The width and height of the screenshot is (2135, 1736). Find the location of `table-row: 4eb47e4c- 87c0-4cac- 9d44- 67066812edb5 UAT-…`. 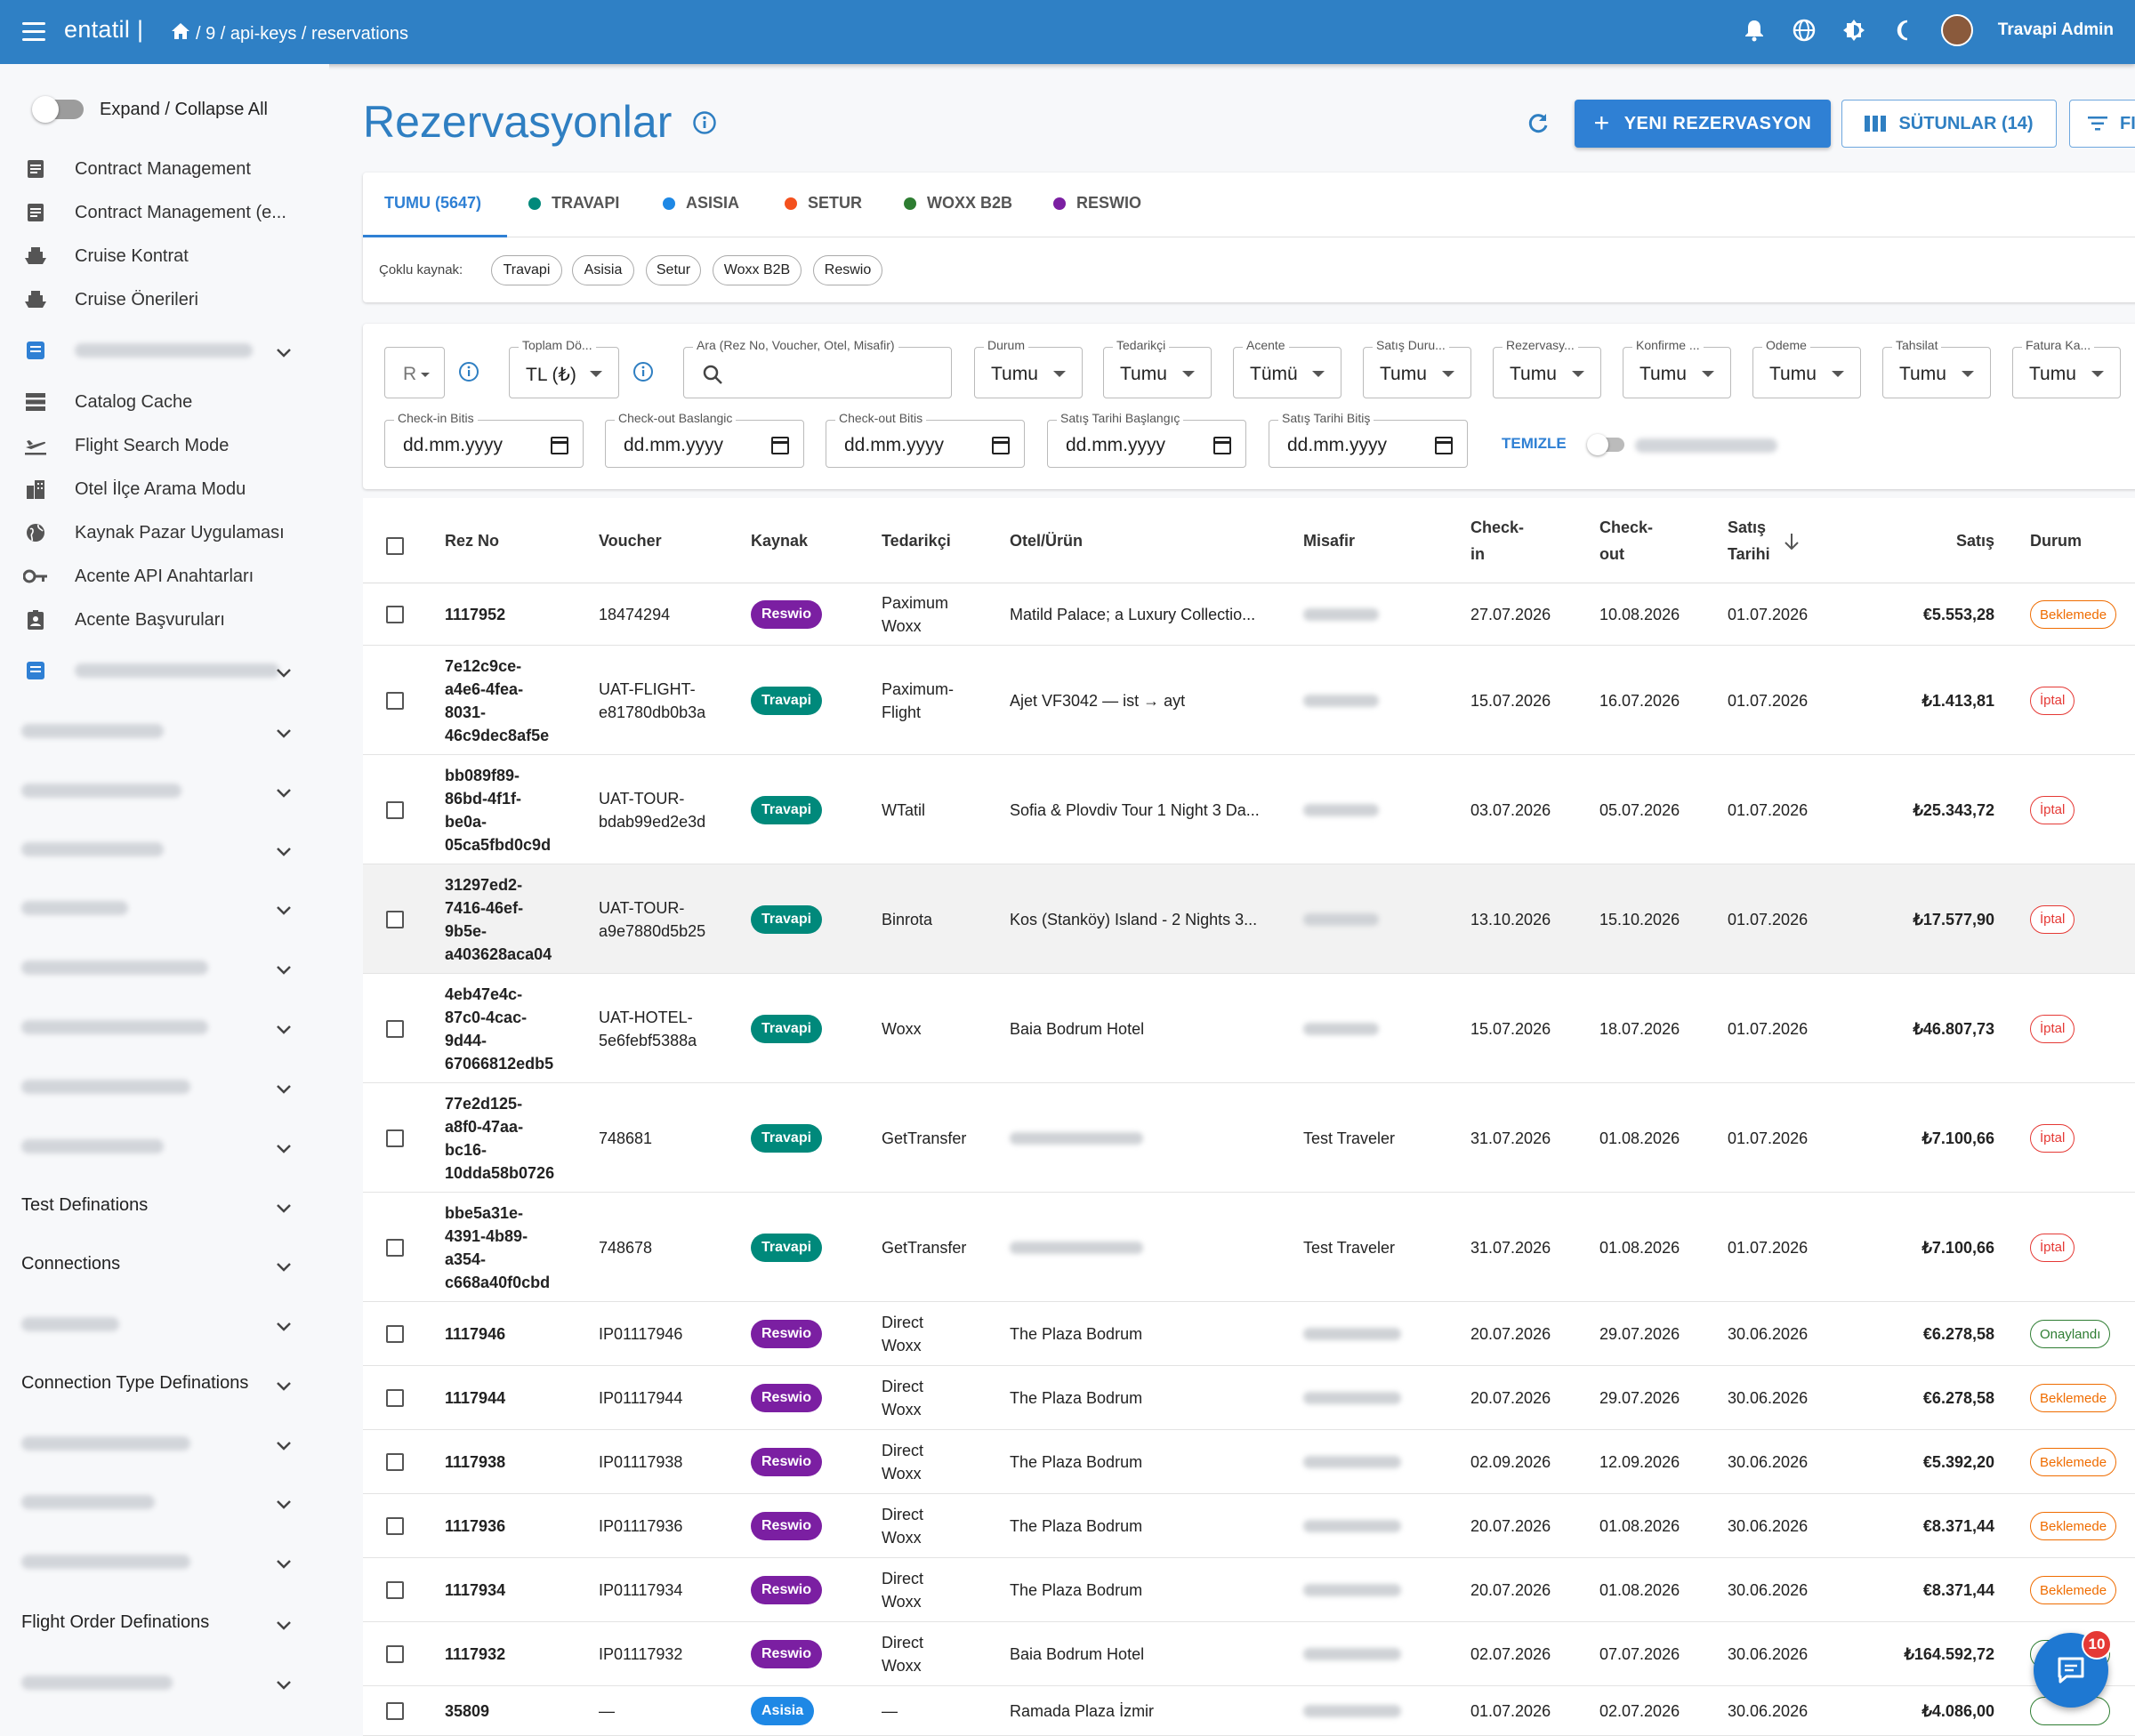

table-row: 4eb47e4c- 87c0-4cac- 9d44- 67066812edb5 UAT-… is located at coordinates (1249, 1028).